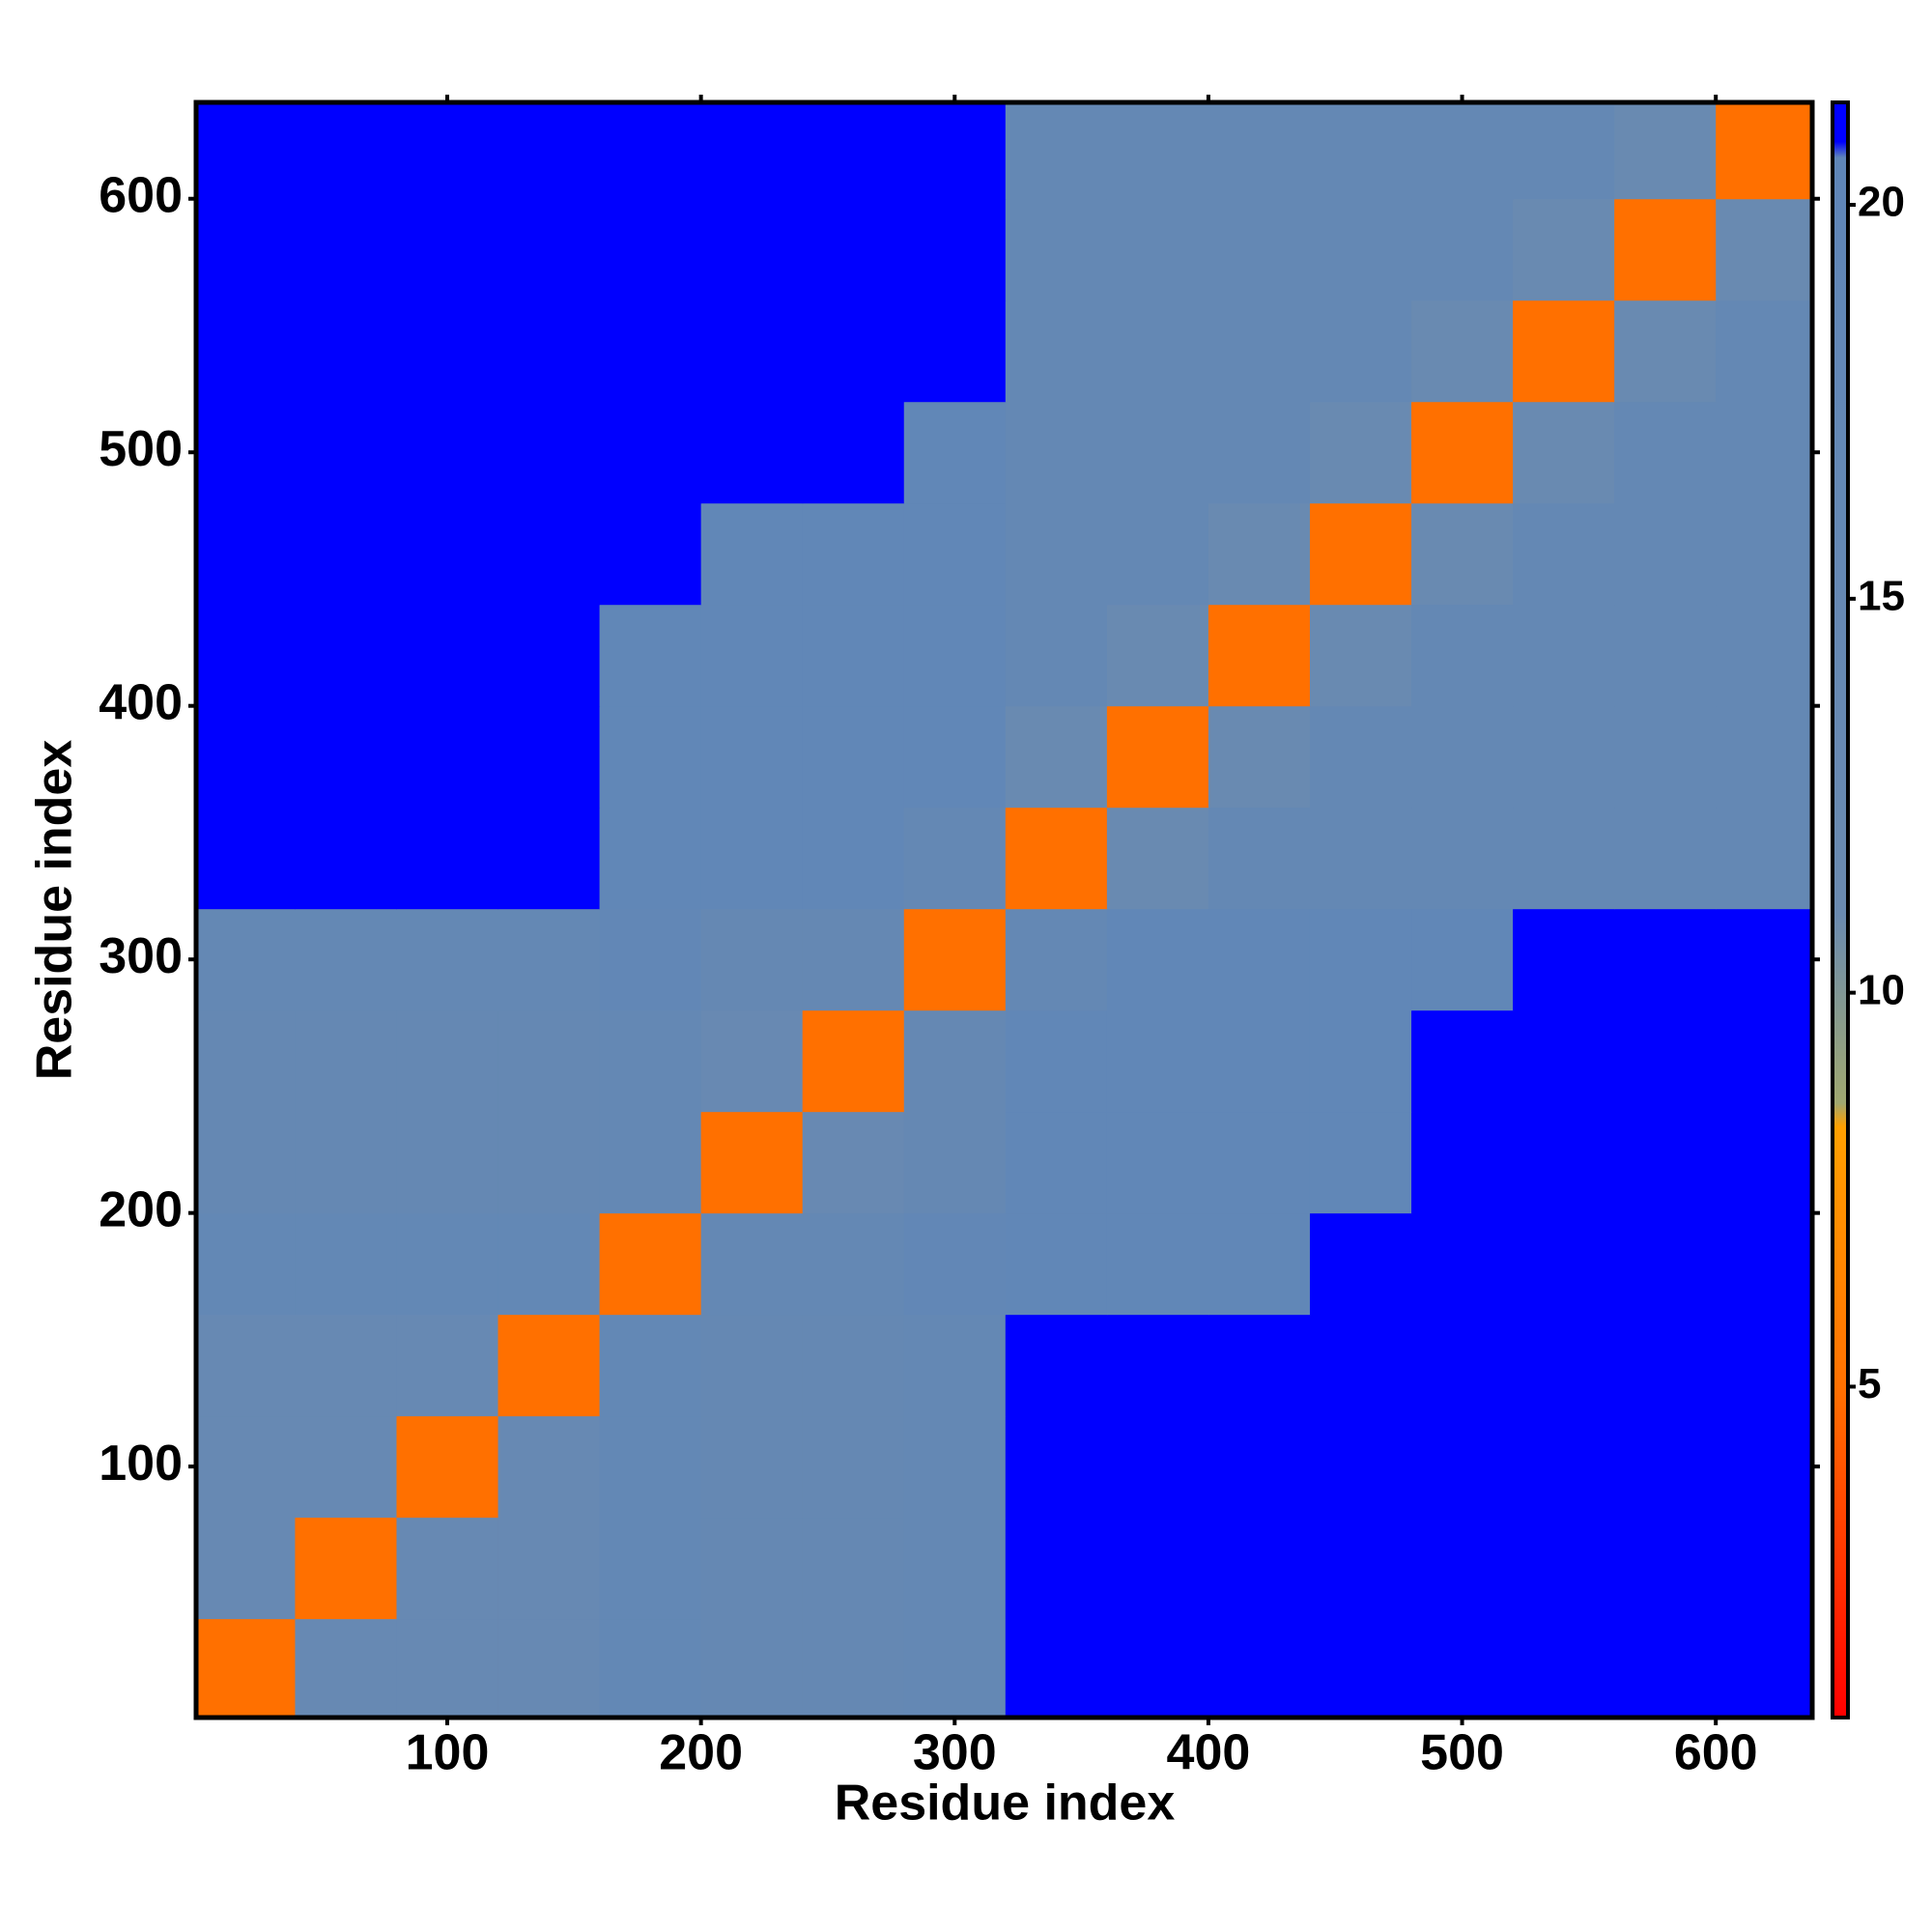 The height and width of the screenshot is (1932, 1932). Describe the element at coordinates (141, 1209) in the screenshot. I see `y-tick-label: 200` at that location.